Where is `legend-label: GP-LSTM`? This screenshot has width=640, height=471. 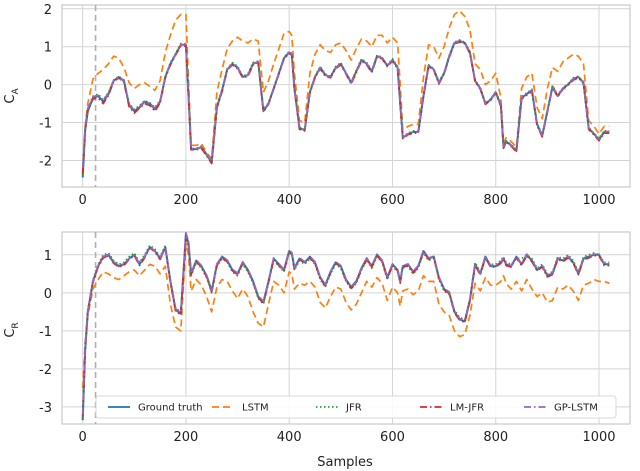
legend-label: GP-LSTM is located at coordinates (576, 408).